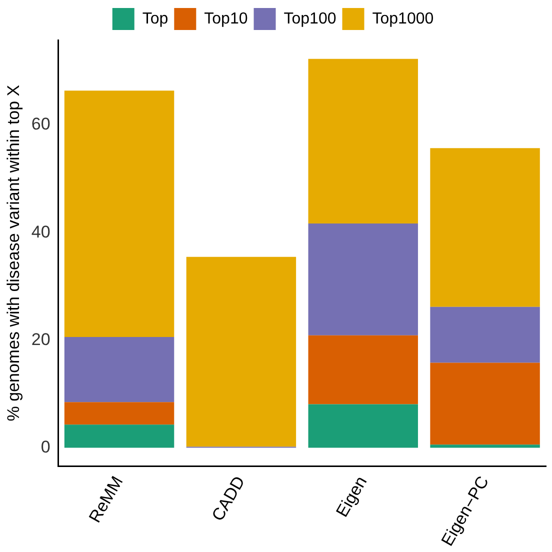 The height and width of the screenshot is (552, 552). I want to click on y-axis-title: % genomes with disease variant within top X, so click(13, 253).